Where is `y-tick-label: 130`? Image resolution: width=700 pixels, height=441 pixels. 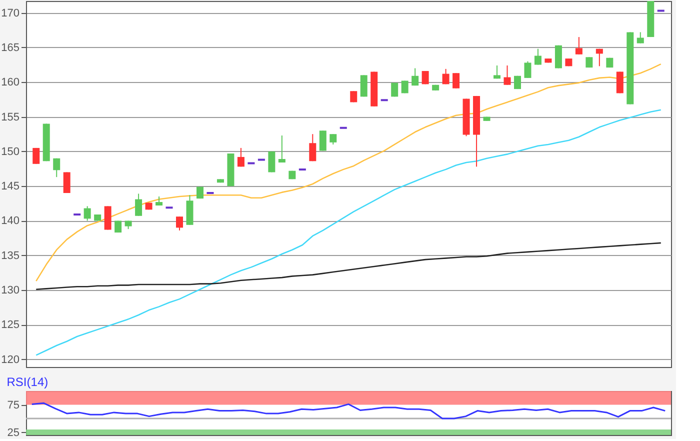
y-tick-label: 130 is located at coordinates (10, 290).